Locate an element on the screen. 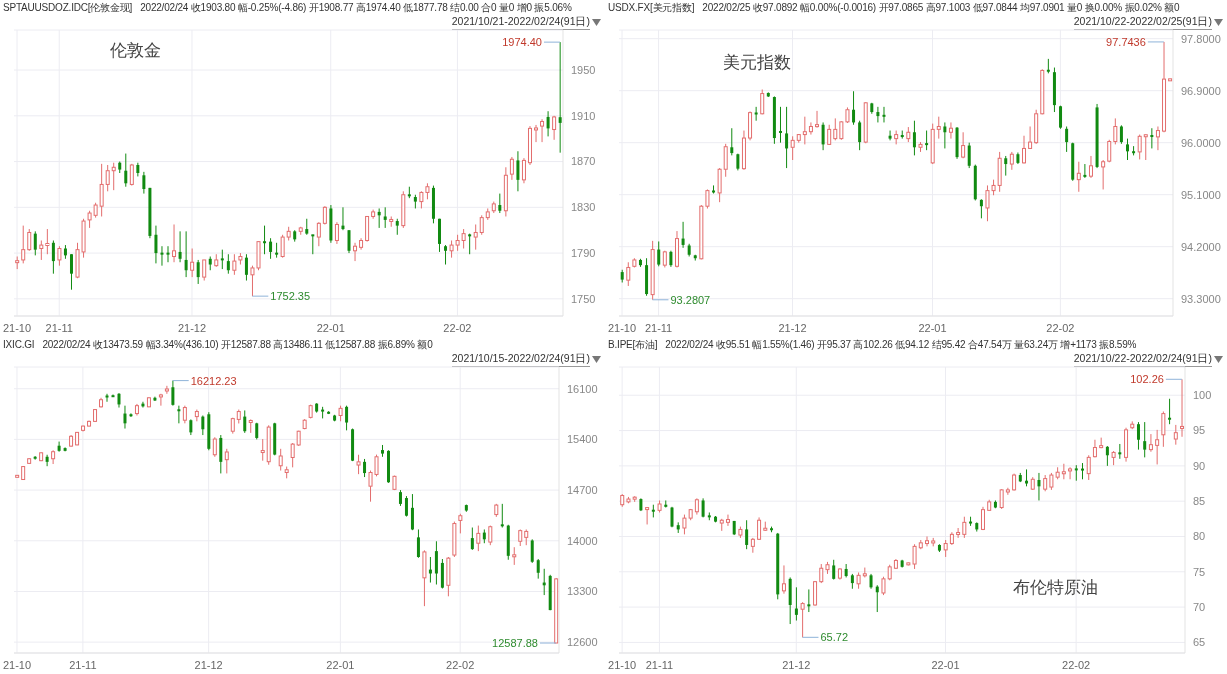 This screenshot has height=674, width=1227. y-tick-label: 65 is located at coordinates (1199, 642).